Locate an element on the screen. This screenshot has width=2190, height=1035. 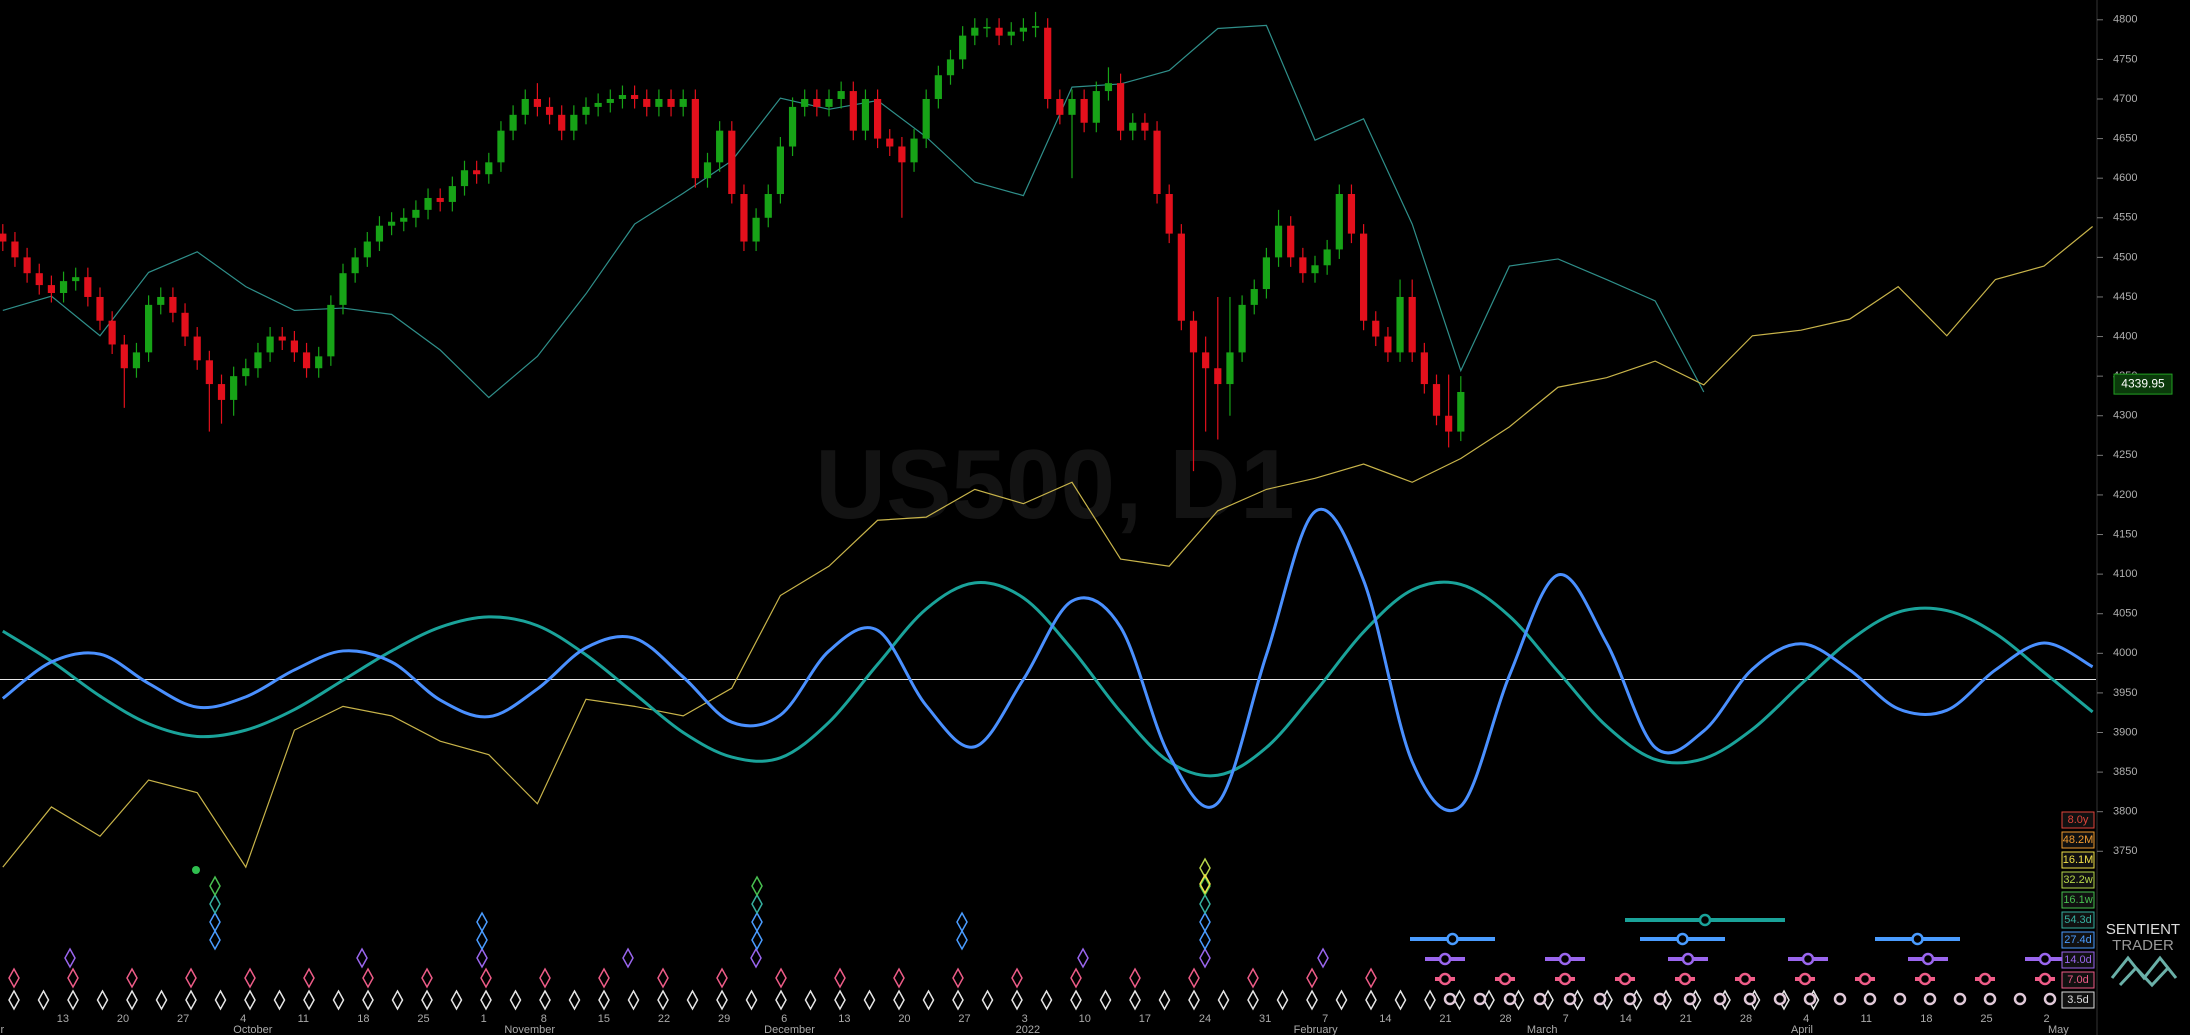
x-day-label: 22 is located at coordinates (664, 1019).